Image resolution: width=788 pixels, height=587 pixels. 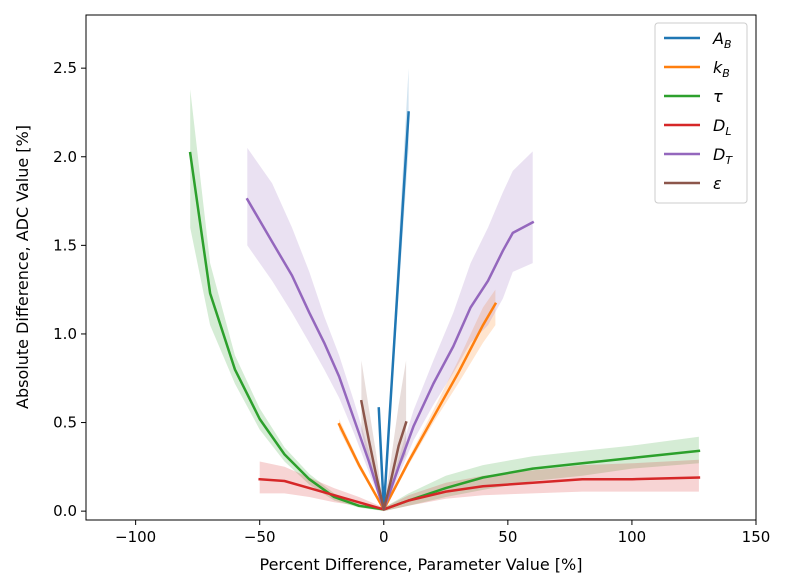 What do you see at coordinates (383, 455) in the screenshot?
I see `line-epsilon` at bounding box center [383, 455].